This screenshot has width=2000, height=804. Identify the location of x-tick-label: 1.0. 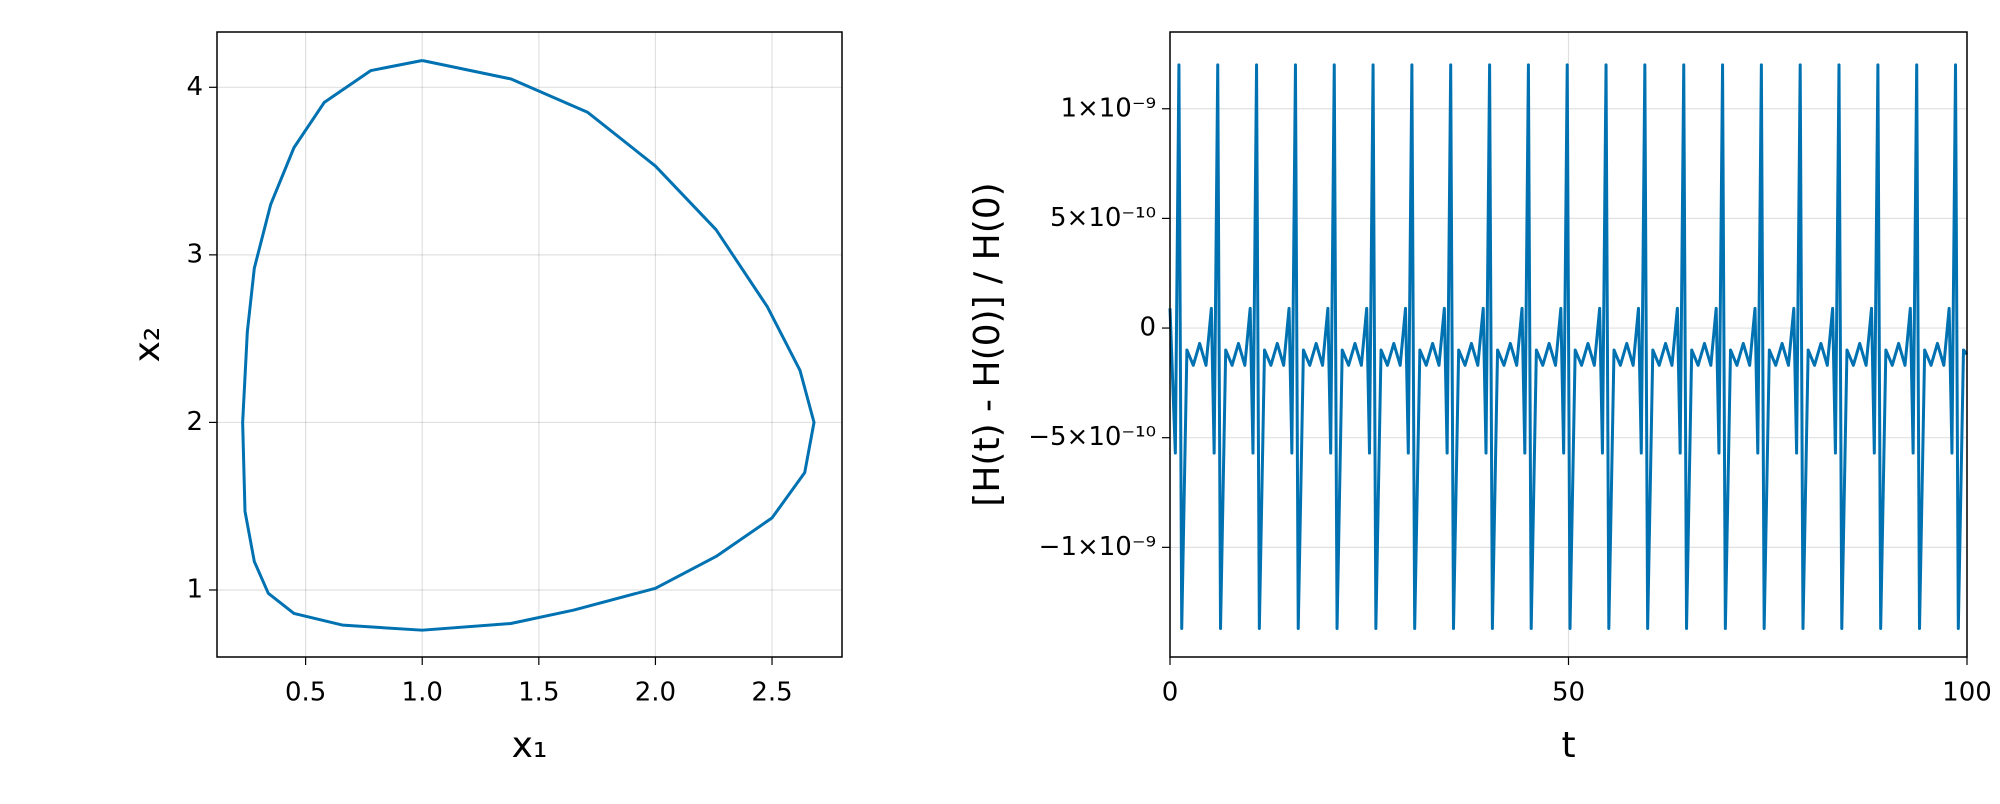
(422, 693).